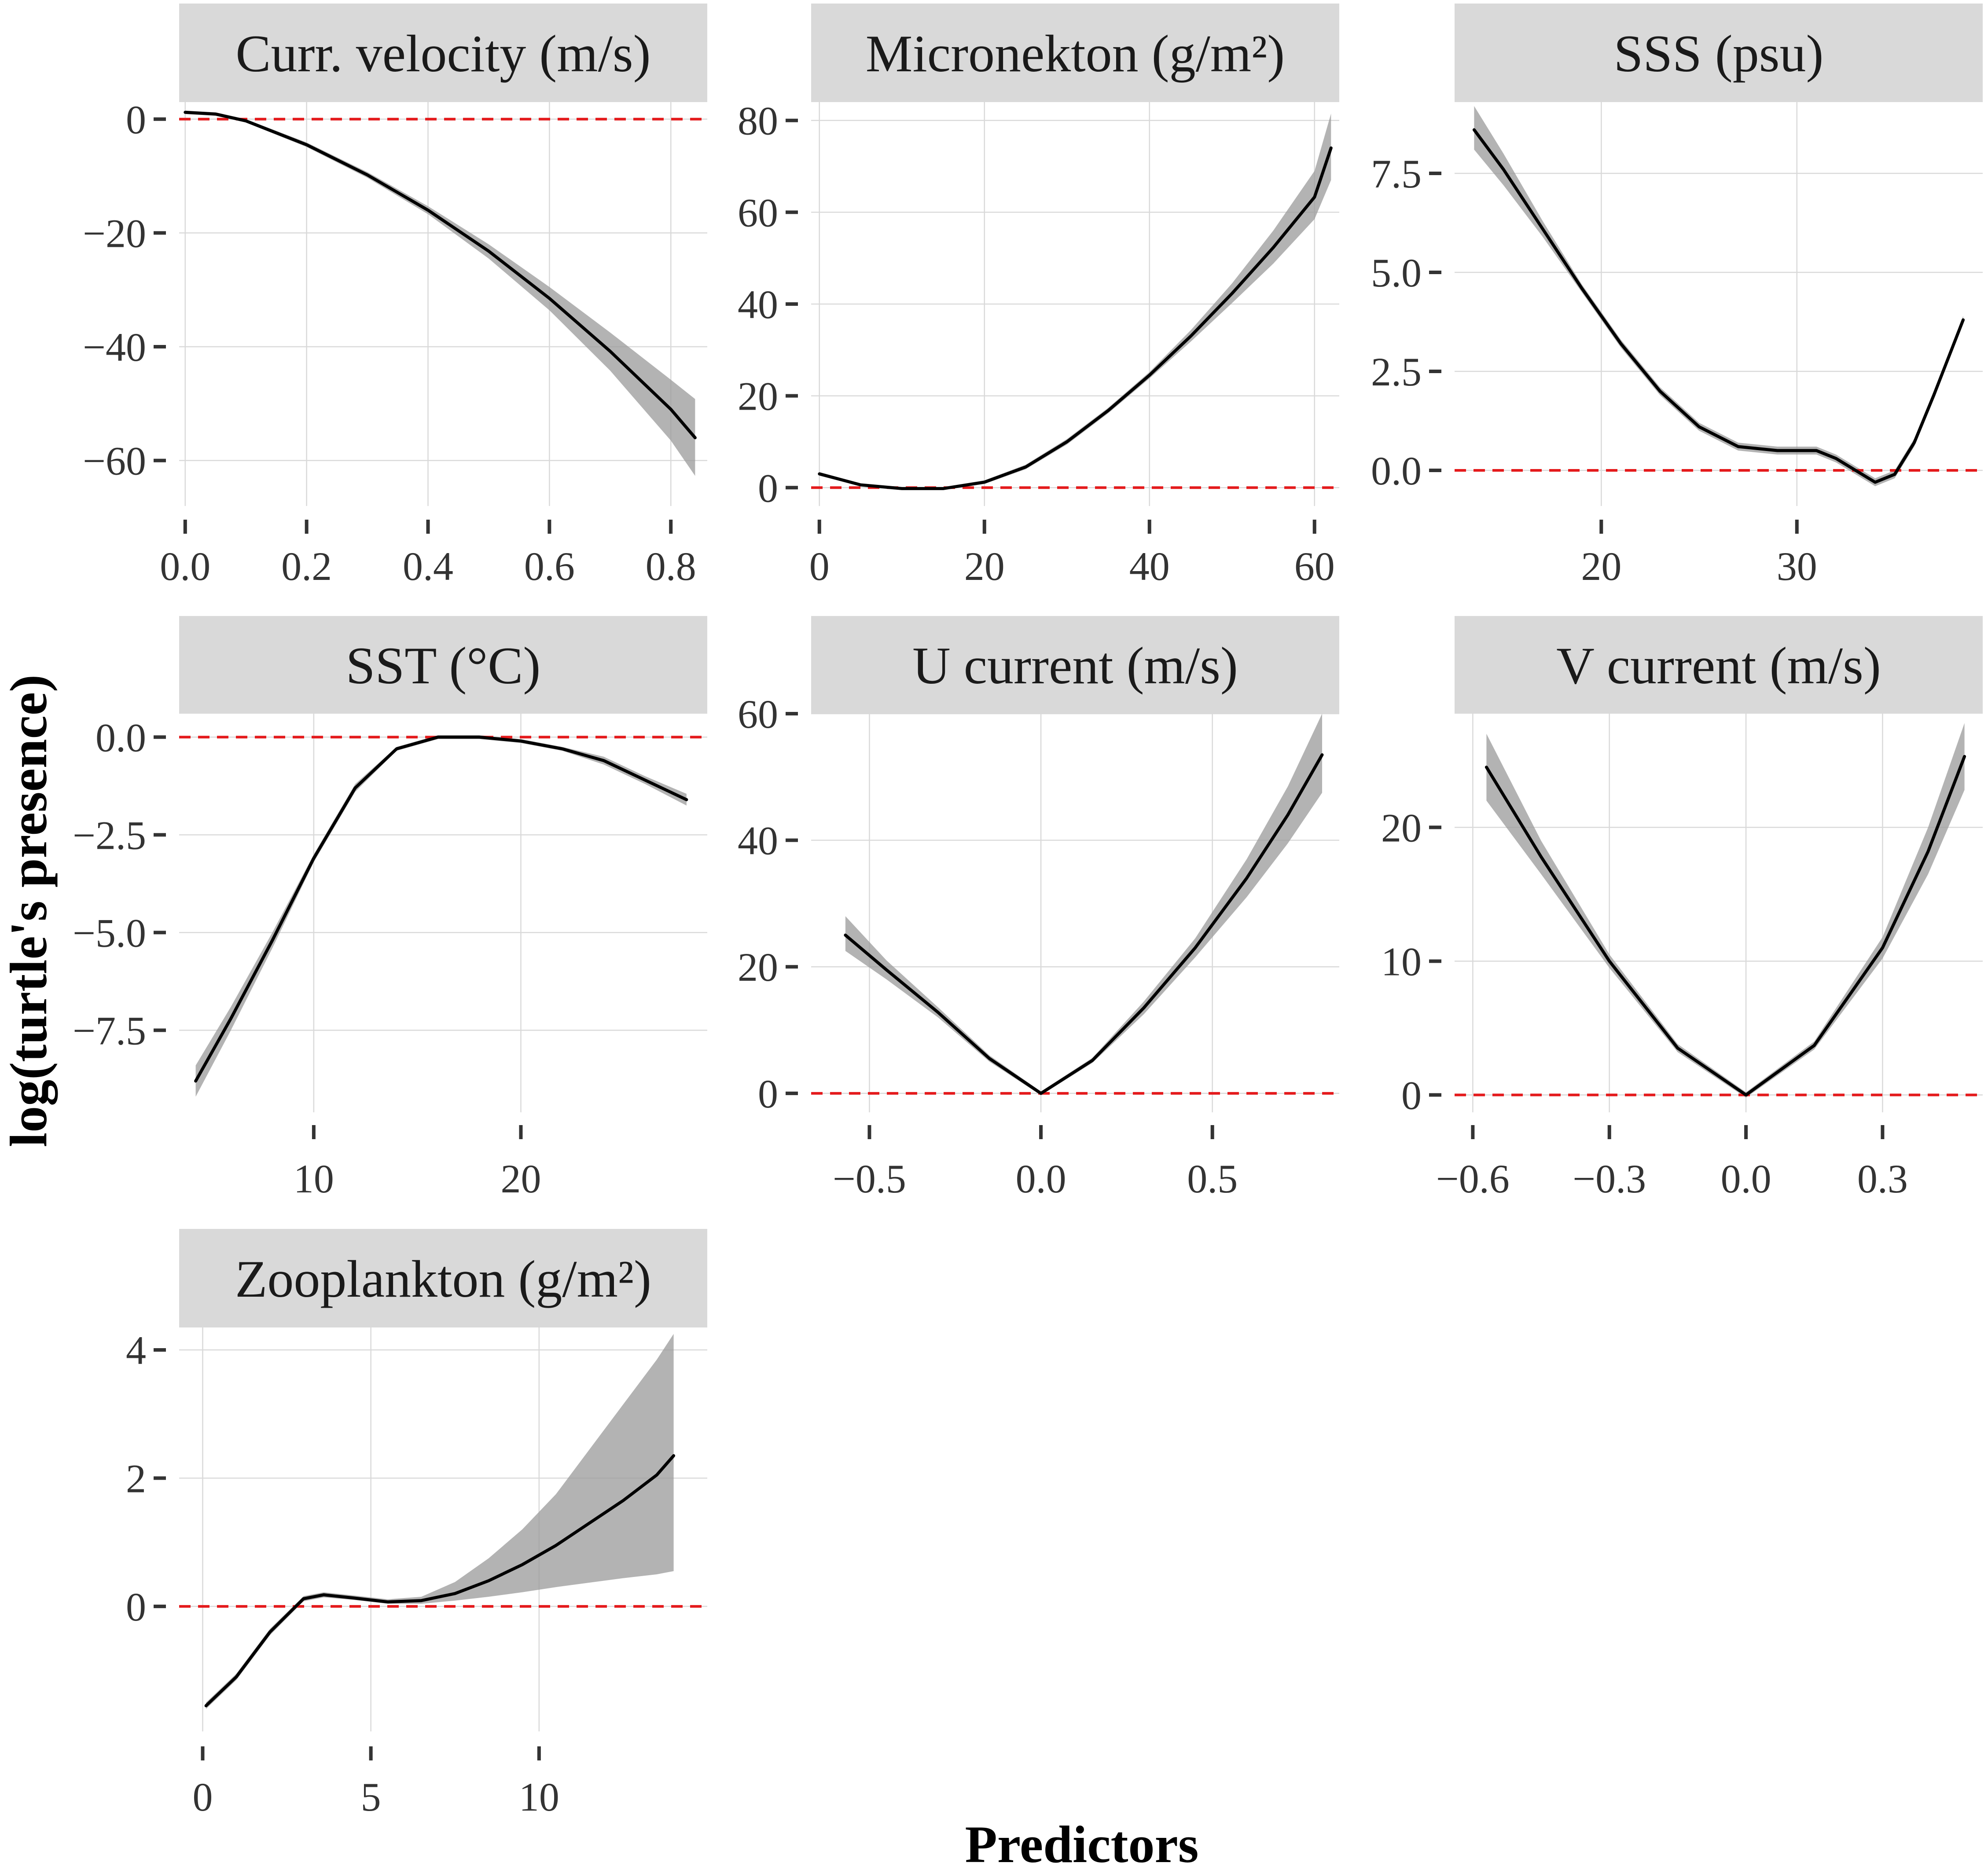 This screenshot has height=1870, width=1988. I want to click on x-tick-label: 30, so click(1797, 567).